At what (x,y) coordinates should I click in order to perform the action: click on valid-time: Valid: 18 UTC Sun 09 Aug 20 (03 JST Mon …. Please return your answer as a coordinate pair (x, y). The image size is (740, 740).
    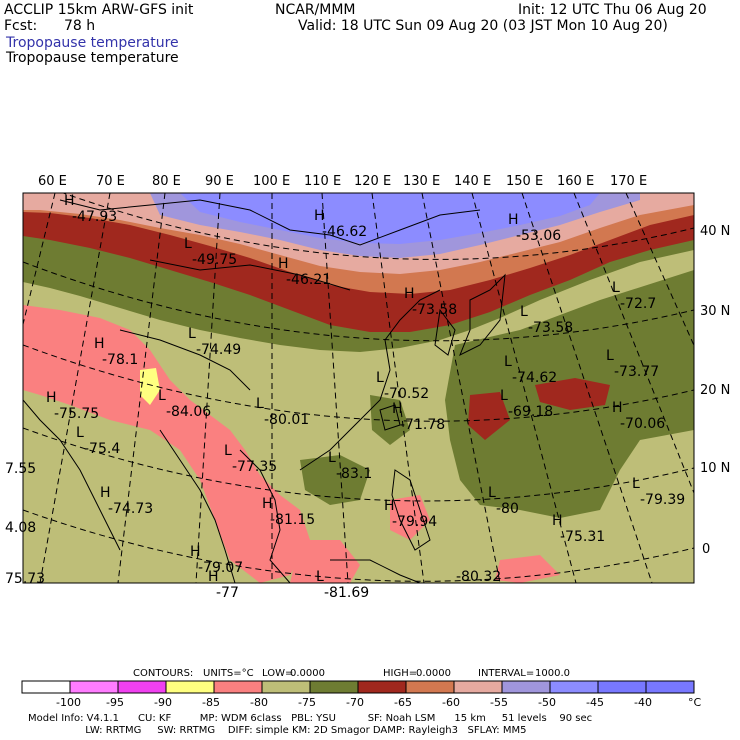
    Looking at the image, I should click on (483, 26).